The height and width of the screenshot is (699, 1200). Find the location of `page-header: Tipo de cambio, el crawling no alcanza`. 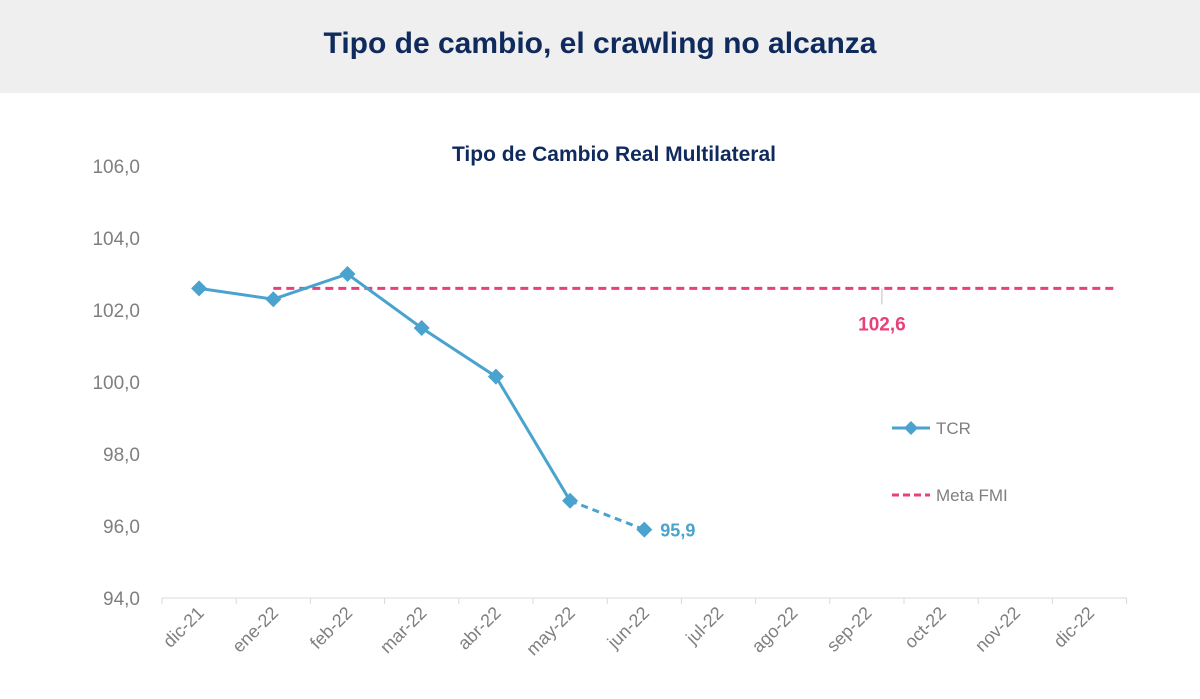

page-header: Tipo de cambio, el crawling no alcanza is located at coordinates (600, 46).